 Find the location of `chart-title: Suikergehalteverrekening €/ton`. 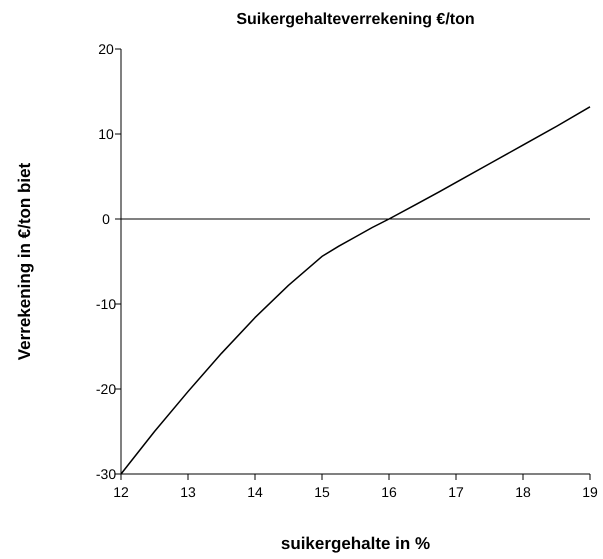

chart-title: Suikergehalteverrekening €/ton is located at coordinates (355, 19).